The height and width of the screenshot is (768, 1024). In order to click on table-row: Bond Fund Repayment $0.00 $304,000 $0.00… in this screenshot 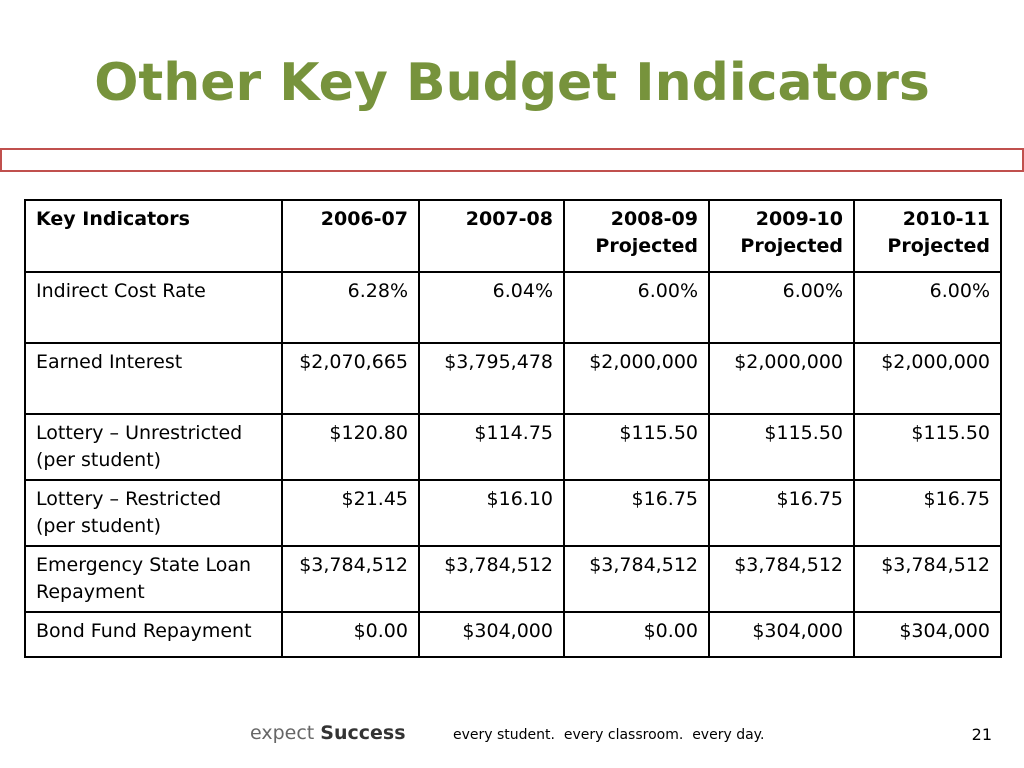, I will do `click(513, 634)`.